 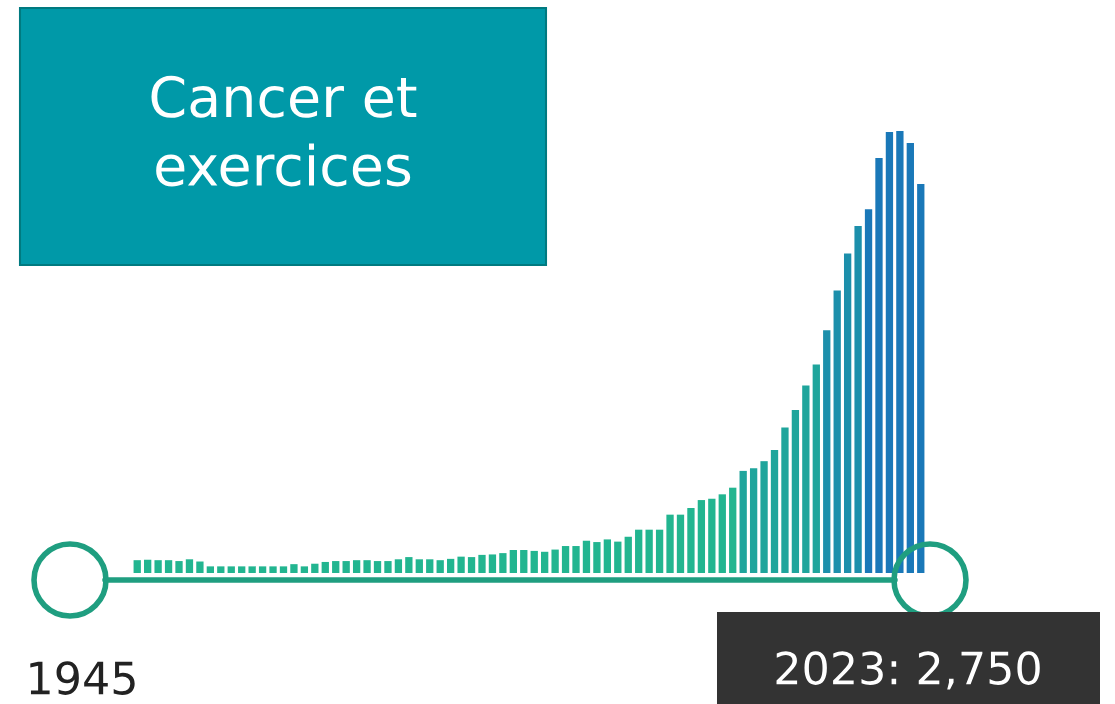 I want to click on text: 2023: 2,750, so click(x=908, y=670).